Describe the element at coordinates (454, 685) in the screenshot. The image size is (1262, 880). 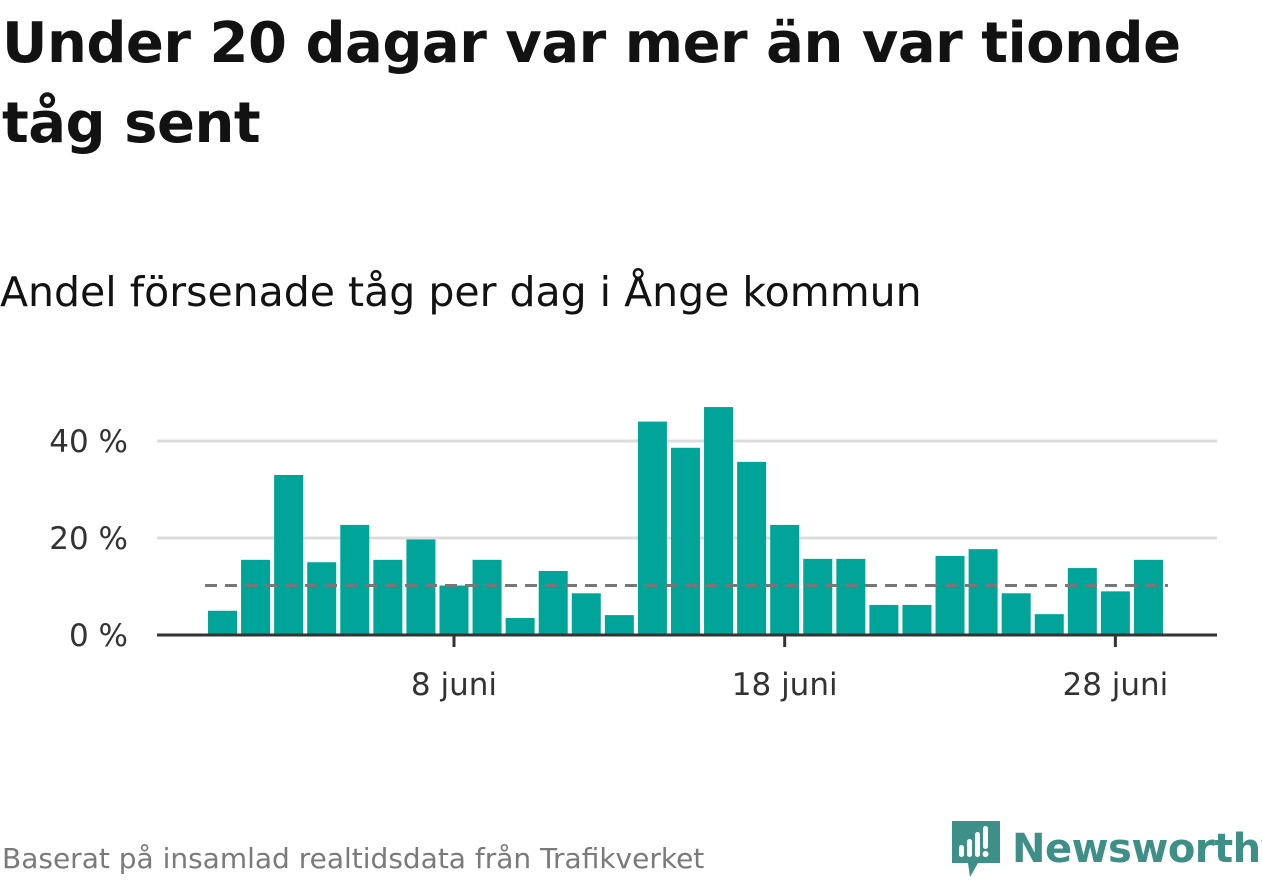
I see `x-tick-label-0: 8 juni` at that location.